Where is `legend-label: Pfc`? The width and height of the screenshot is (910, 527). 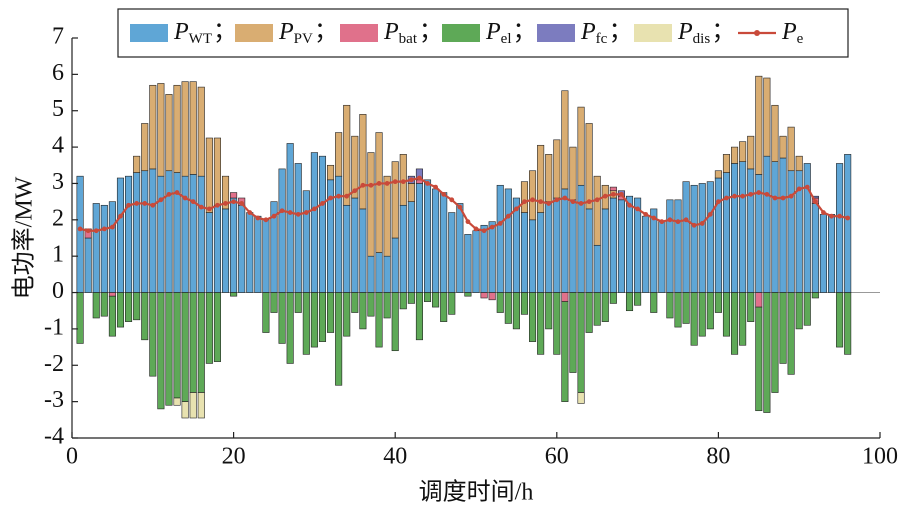
legend-label: Pfc is located at coordinates (594, 33).